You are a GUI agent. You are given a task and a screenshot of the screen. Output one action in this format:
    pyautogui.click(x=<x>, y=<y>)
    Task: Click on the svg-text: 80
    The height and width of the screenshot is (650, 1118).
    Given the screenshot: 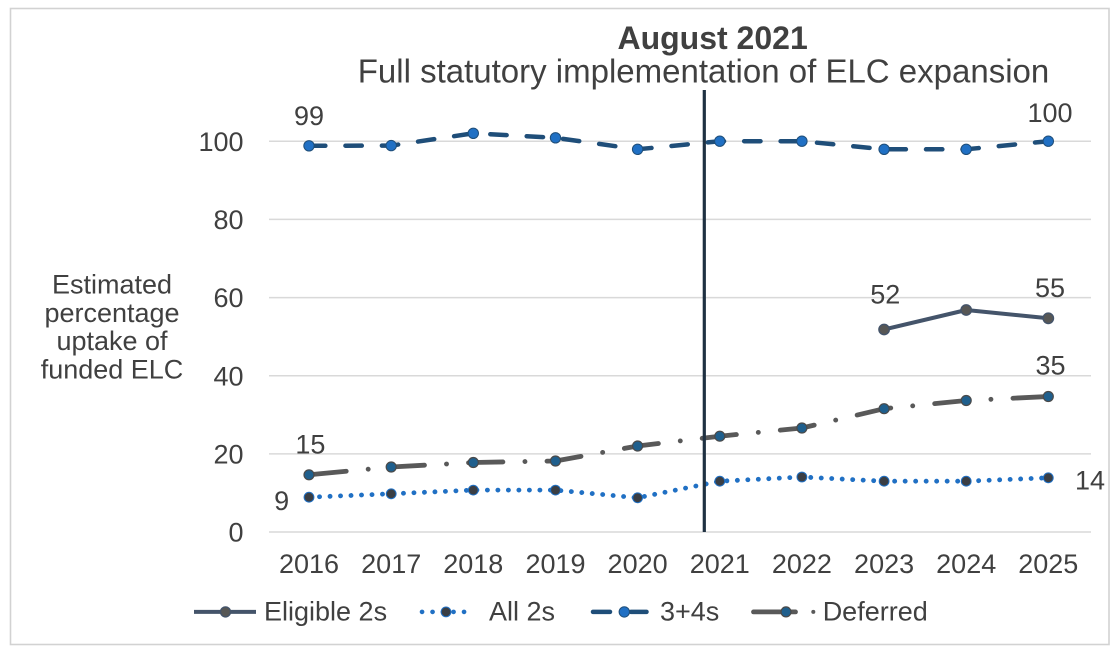 What is the action you would take?
    pyautogui.click(x=228, y=220)
    